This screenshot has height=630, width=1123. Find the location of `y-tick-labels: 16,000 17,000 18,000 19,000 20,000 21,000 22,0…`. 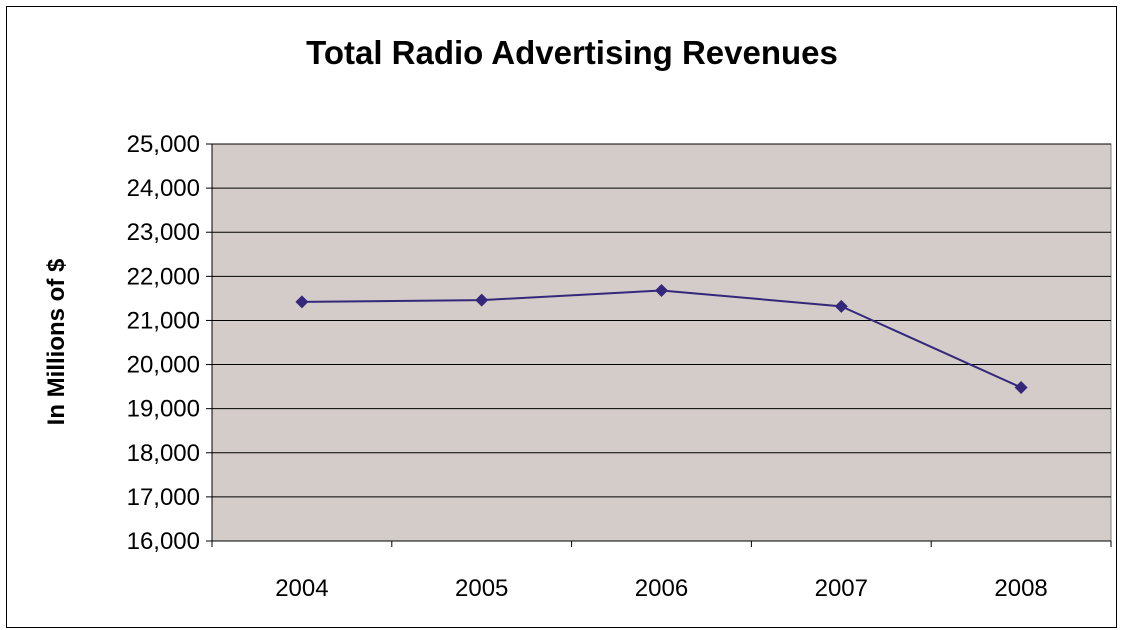

y-tick-labels: 16,000 17,000 18,000 19,000 20,000 21,000 22,0… is located at coordinates (163, 343).